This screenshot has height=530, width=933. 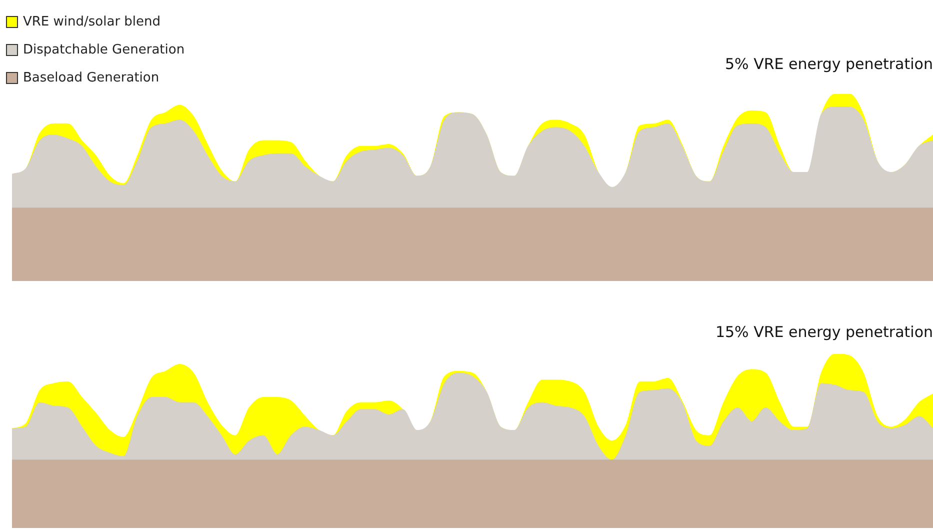 I want to click on legend-label: Dispatchable Generation, so click(x=104, y=50).